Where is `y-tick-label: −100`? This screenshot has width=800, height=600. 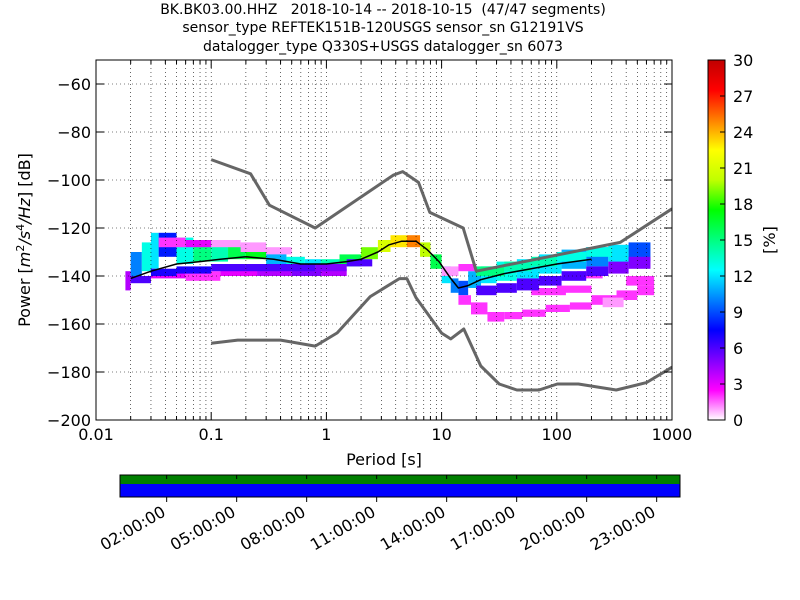
y-tick-label: −100 is located at coordinates (69, 180).